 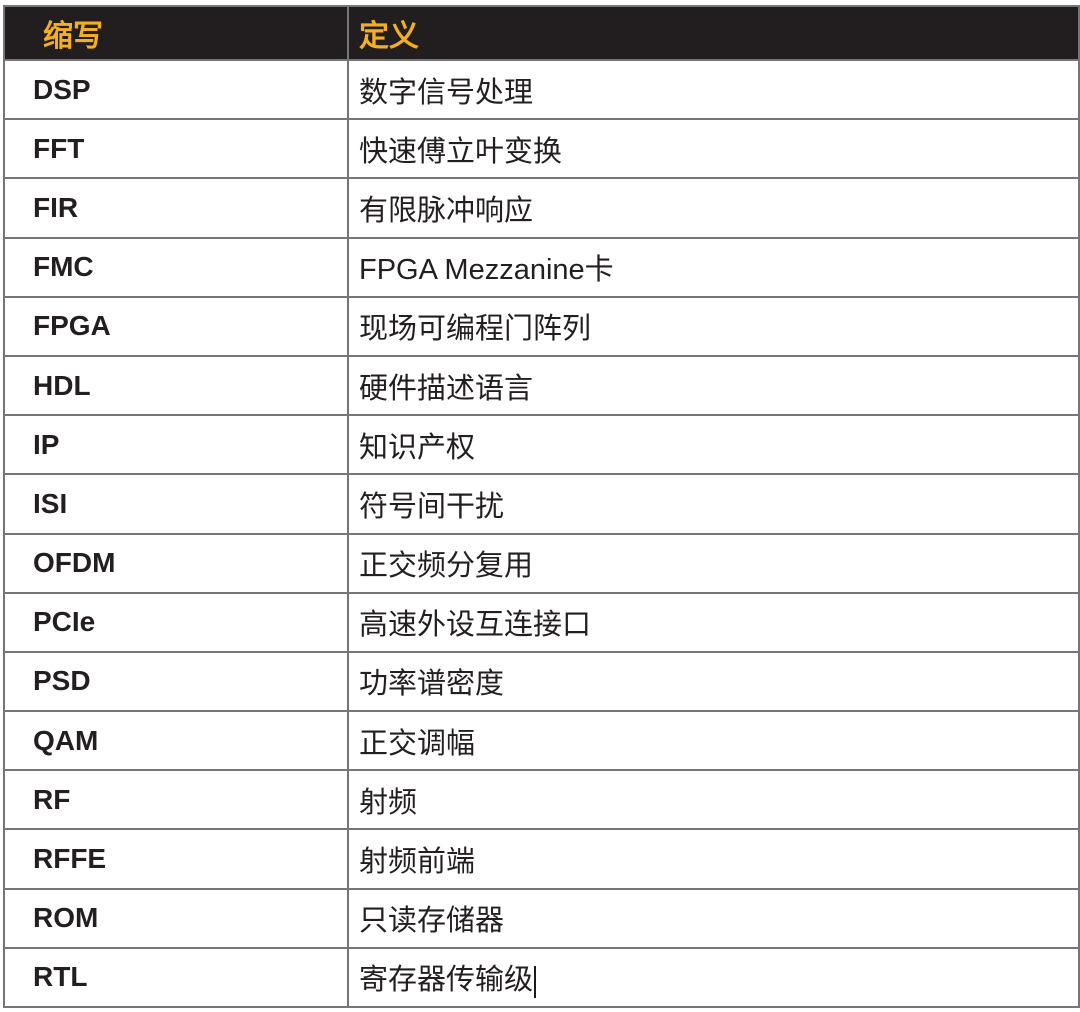 What do you see at coordinates (176, 563) in the screenshot?
I see `abbreviation-cell: OFDM` at bounding box center [176, 563].